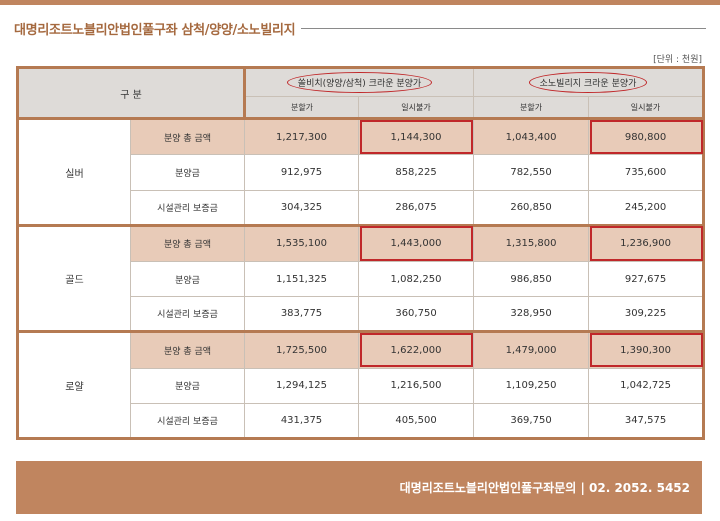 Image resolution: width=720 pixels, height=521 pixels. Describe the element at coordinates (155, 30) in the screenshot. I see `page-title: 대명리조트노블리안법인풀구좌 삼척/양양/소노빌리지` at that location.